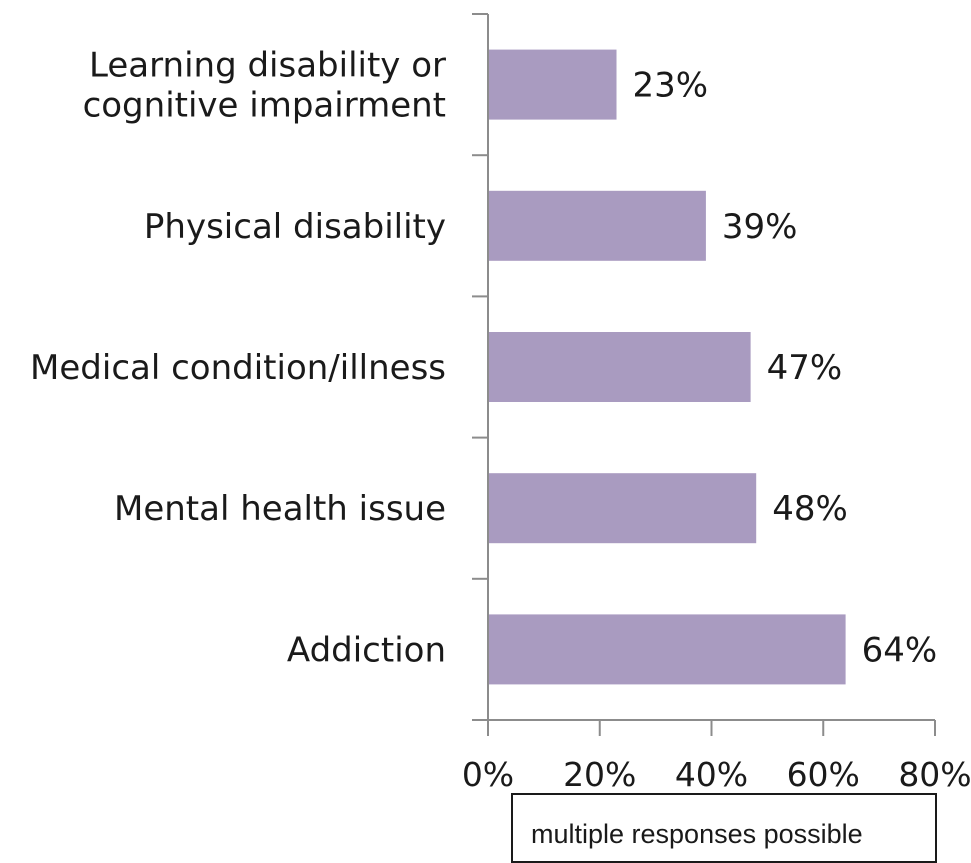 The image size is (971, 863). I want to click on x-tick-label: 0%, so click(488, 774).